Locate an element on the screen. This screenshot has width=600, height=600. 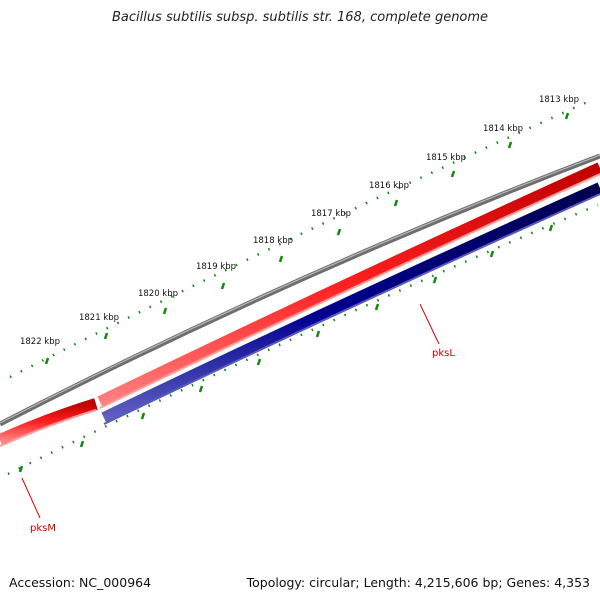
kbp-label-9: 1822 kbp is located at coordinates (40, 342).